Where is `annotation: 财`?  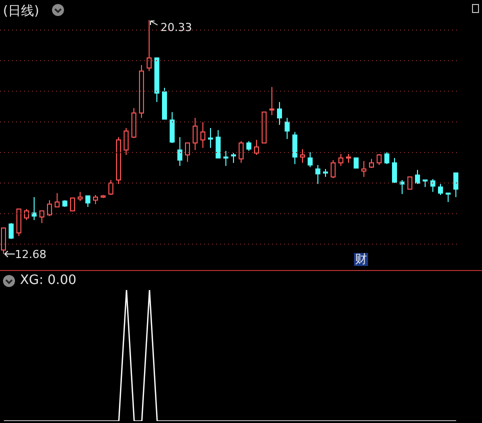 annotation: 财 is located at coordinates (361, 259).